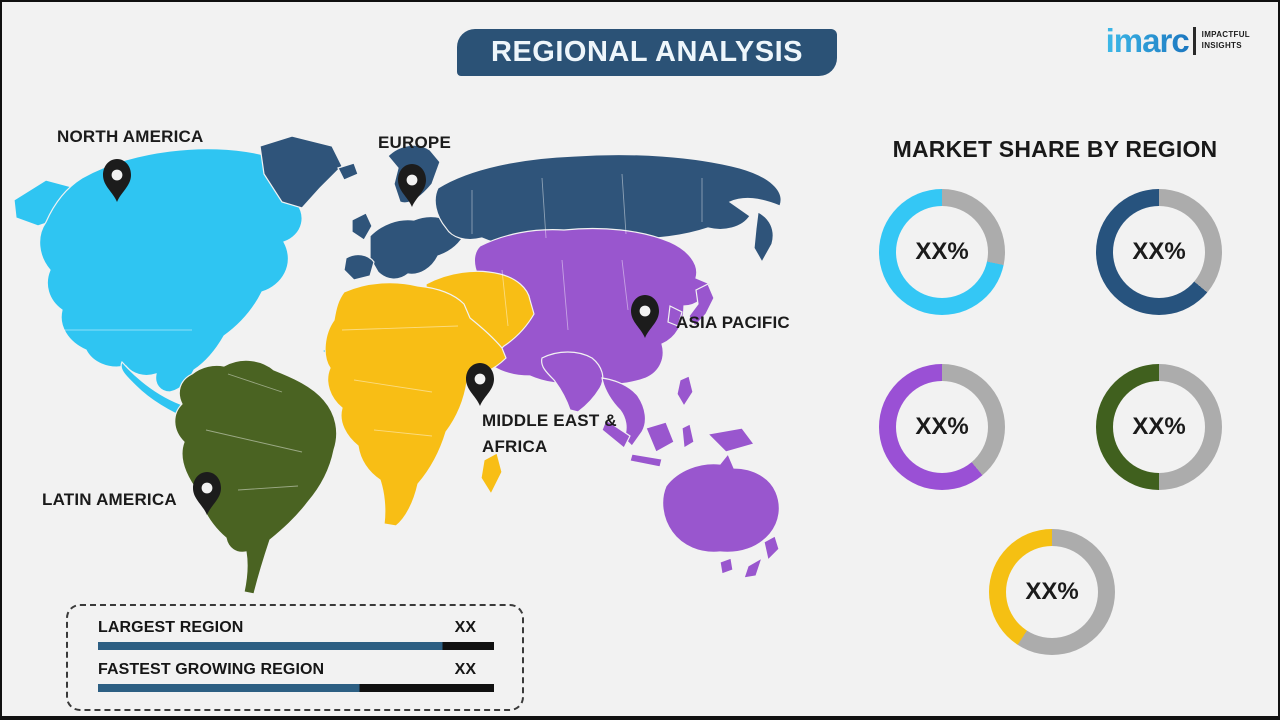 This screenshot has width=1280, height=720. Describe the element at coordinates (296, 634) in the screenshot. I see `largest-region-row: LARGEST REGION XX` at that location.